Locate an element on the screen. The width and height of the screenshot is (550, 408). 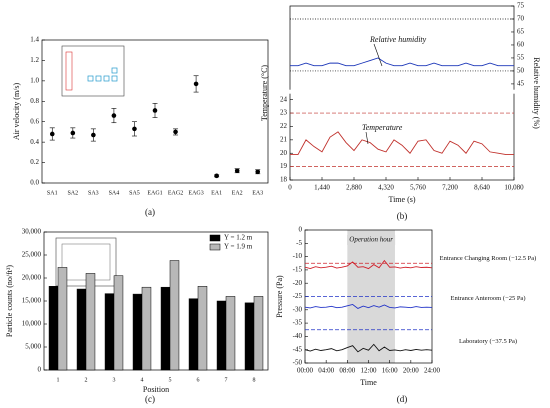
highlight-label: Operation hour is located at coordinates (371, 240).